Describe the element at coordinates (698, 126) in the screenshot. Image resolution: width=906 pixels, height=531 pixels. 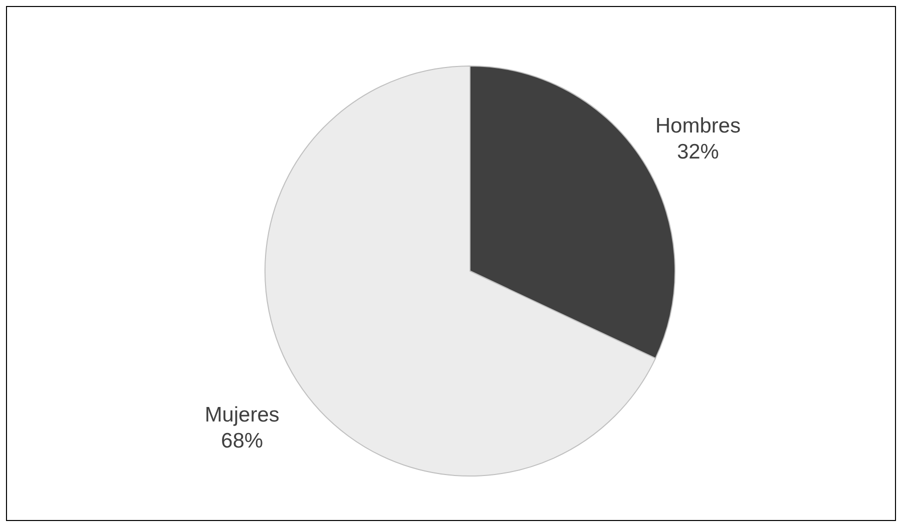
I see `slice-label: Hombres` at that location.